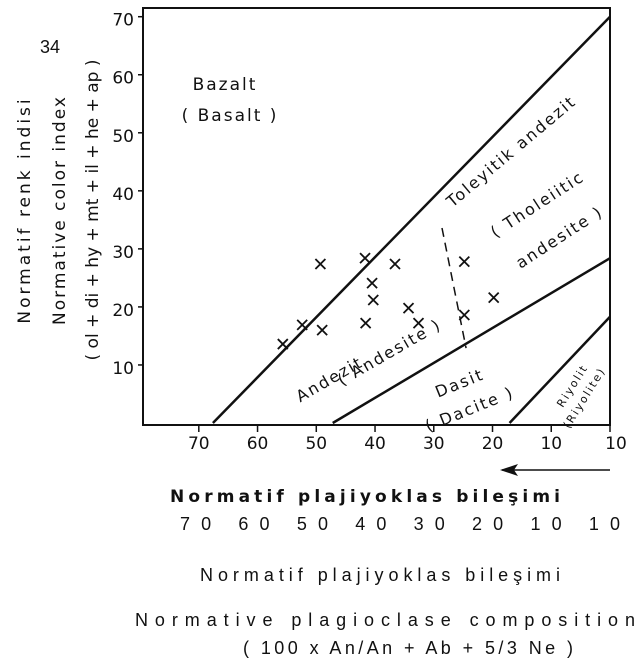 This screenshot has width=641, height=665. What do you see at coordinates (400, 524) in the screenshot?
I see `x-tick-row: 70 60 50 40 30 20 10 10` at bounding box center [400, 524].